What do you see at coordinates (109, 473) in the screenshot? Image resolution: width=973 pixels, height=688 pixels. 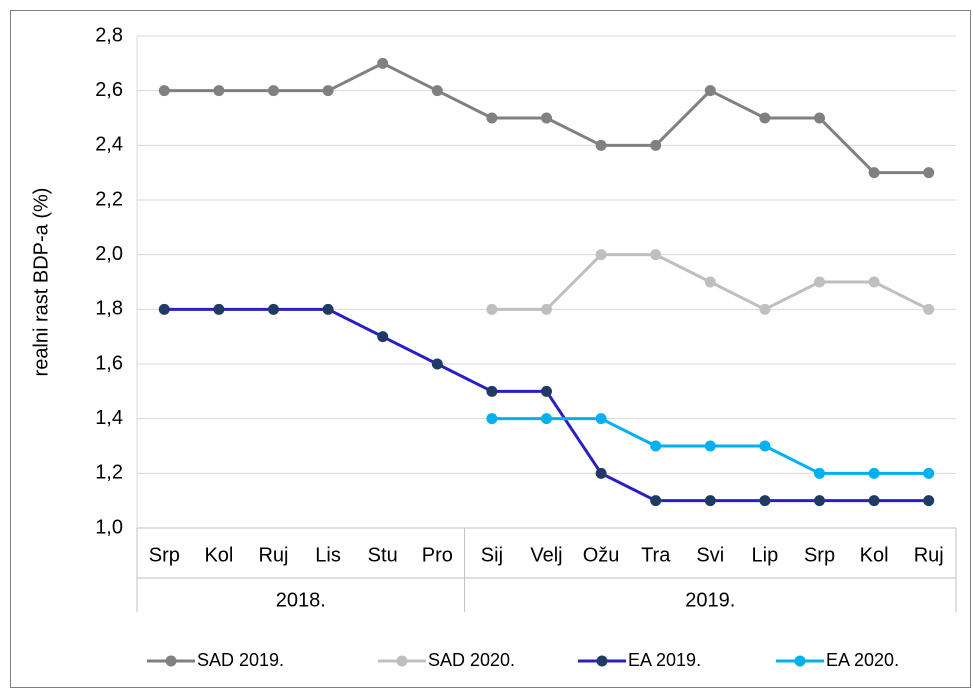 I see `y-tick-label: 1,2` at bounding box center [109, 473].